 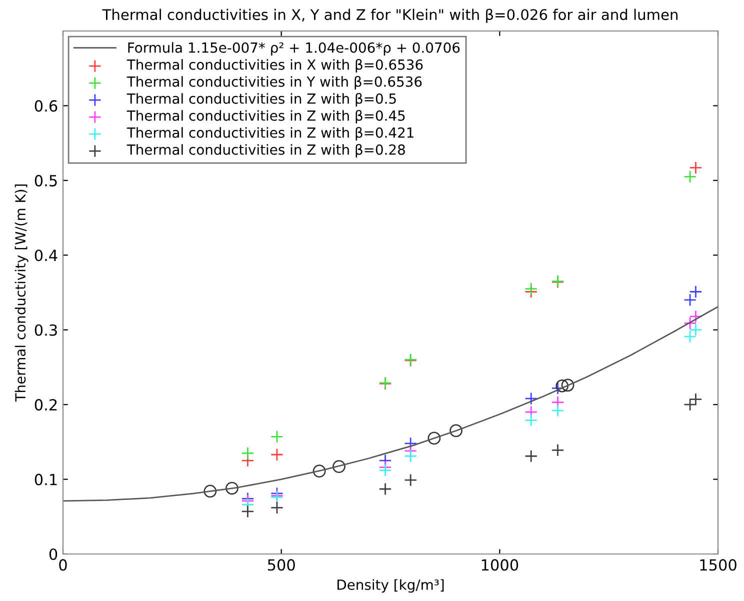 What do you see at coordinates (281, 565) in the screenshot?
I see `x-tick-label: 500` at bounding box center [281, 565].